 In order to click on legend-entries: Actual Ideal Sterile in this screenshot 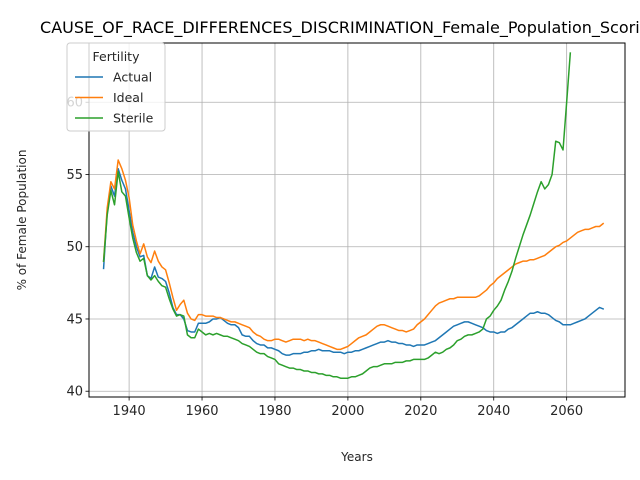, I will do `click(114, 98)`.